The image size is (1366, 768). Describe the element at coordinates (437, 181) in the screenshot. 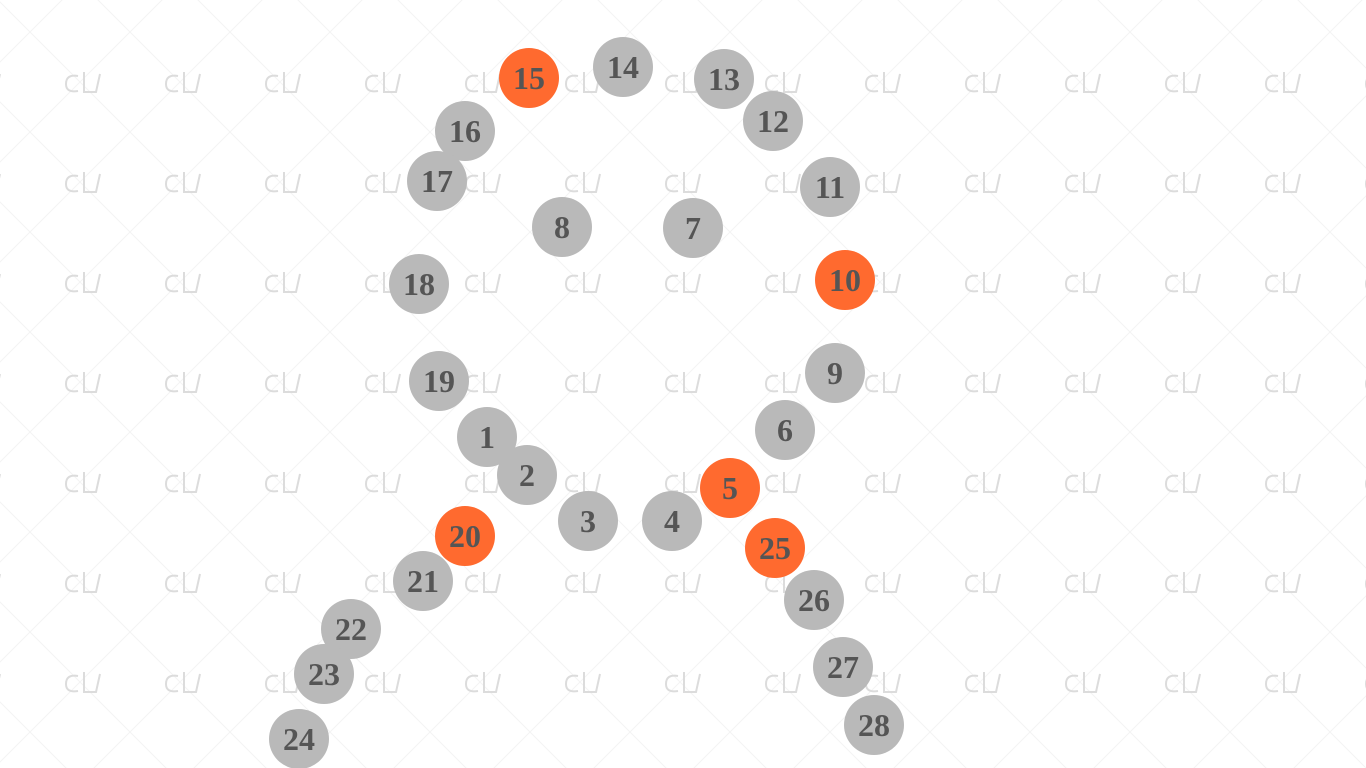

I see `dot-17: 17` at that location.